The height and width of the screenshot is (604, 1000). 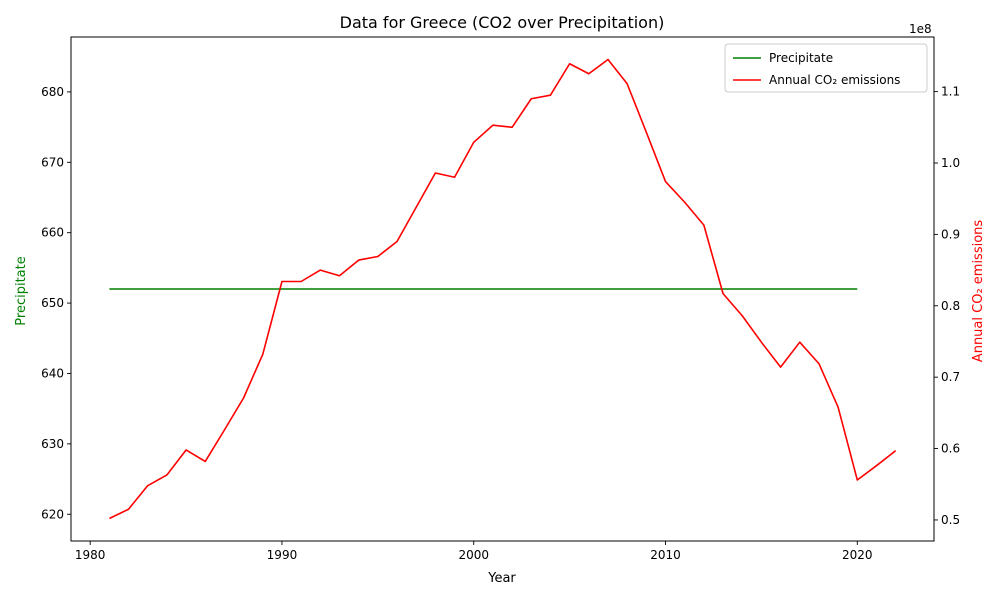 What do you see at coordinates (52, 303) in the screenshot?
I see `left-y-tick-label: 650` at bounding box center [52, 303].